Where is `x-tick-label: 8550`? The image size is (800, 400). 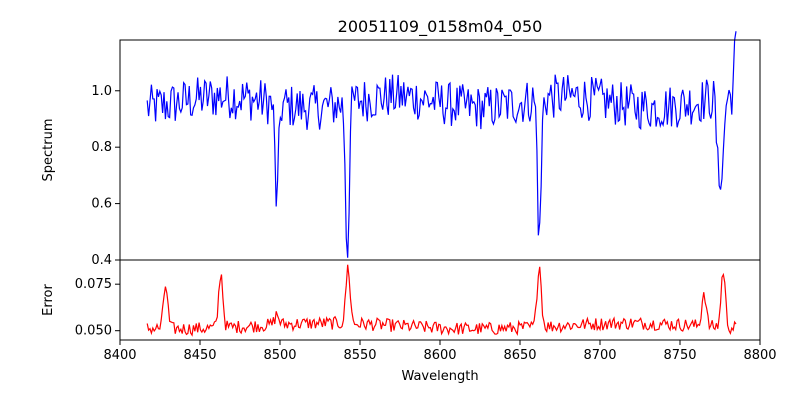
x-tick-label: 8550 is located at coordinates (359, 355).